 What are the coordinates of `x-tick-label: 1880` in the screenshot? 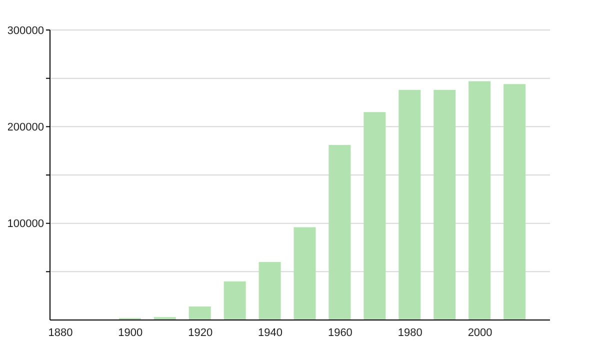 It's located at (60, 332).